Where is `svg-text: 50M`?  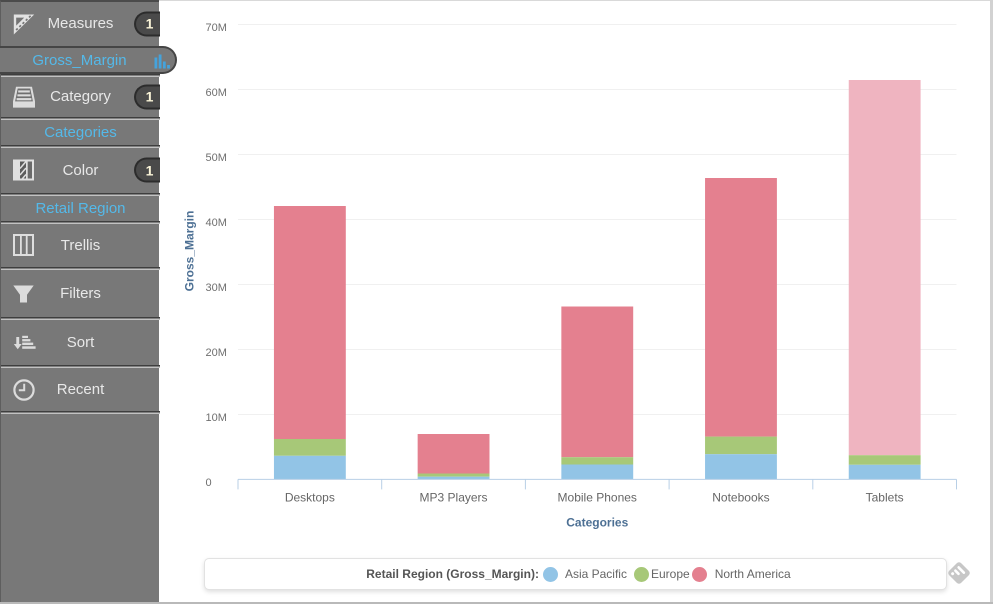 svg-text: 50M is located at coordinates (216, 158).